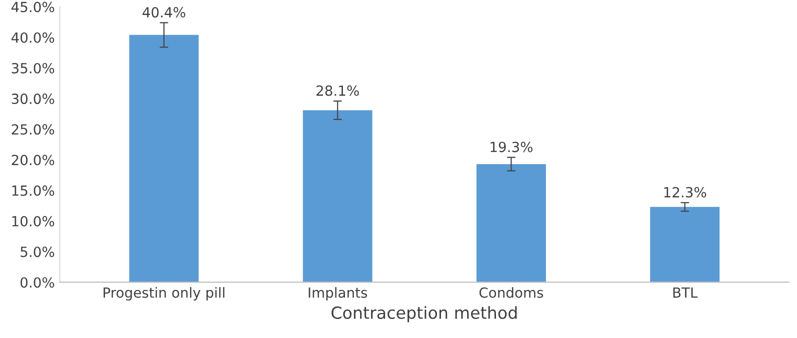  Describe the element at coordinates (338, 294) in the screenshot. I see `x-tick-label: Implants` at that location.